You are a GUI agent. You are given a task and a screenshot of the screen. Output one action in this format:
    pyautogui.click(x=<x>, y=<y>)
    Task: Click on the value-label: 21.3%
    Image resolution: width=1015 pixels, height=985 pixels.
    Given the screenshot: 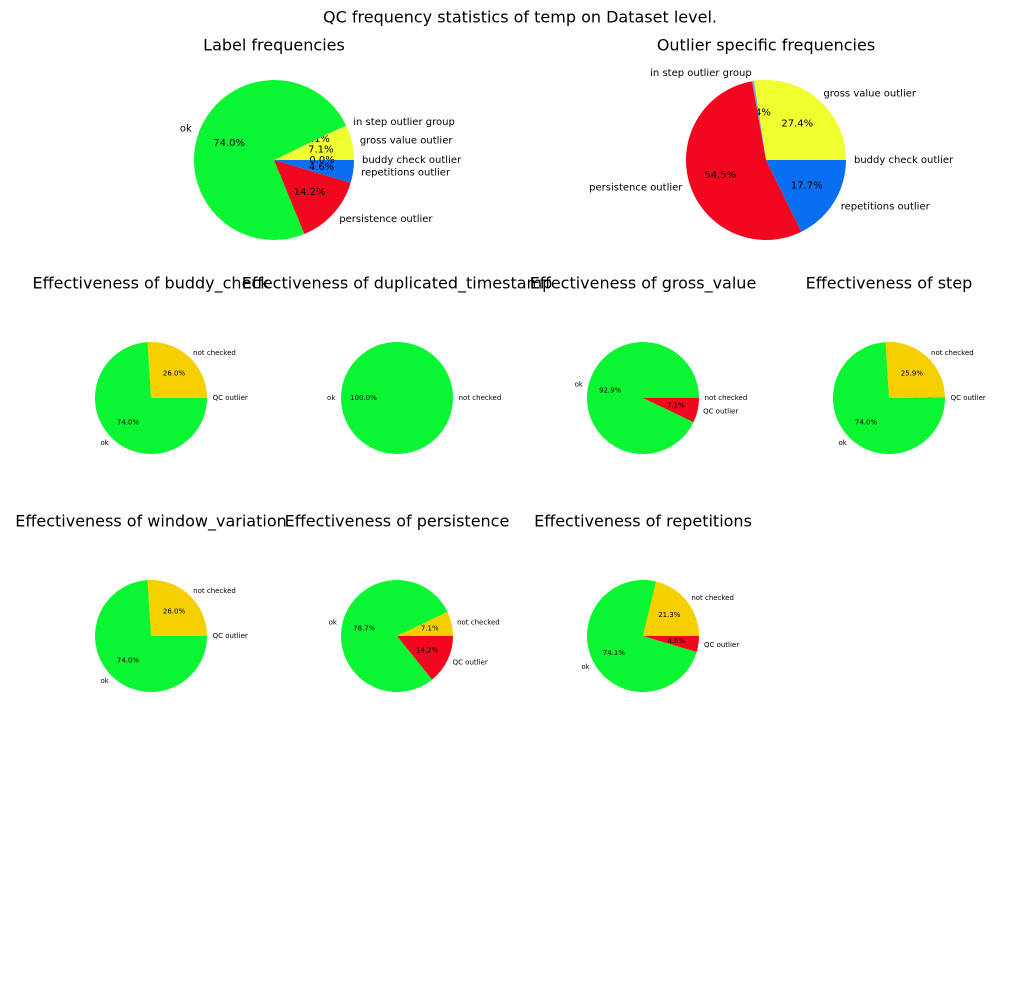 What is the action you would take?
    pyautogui.click(x=669, y=615)
    